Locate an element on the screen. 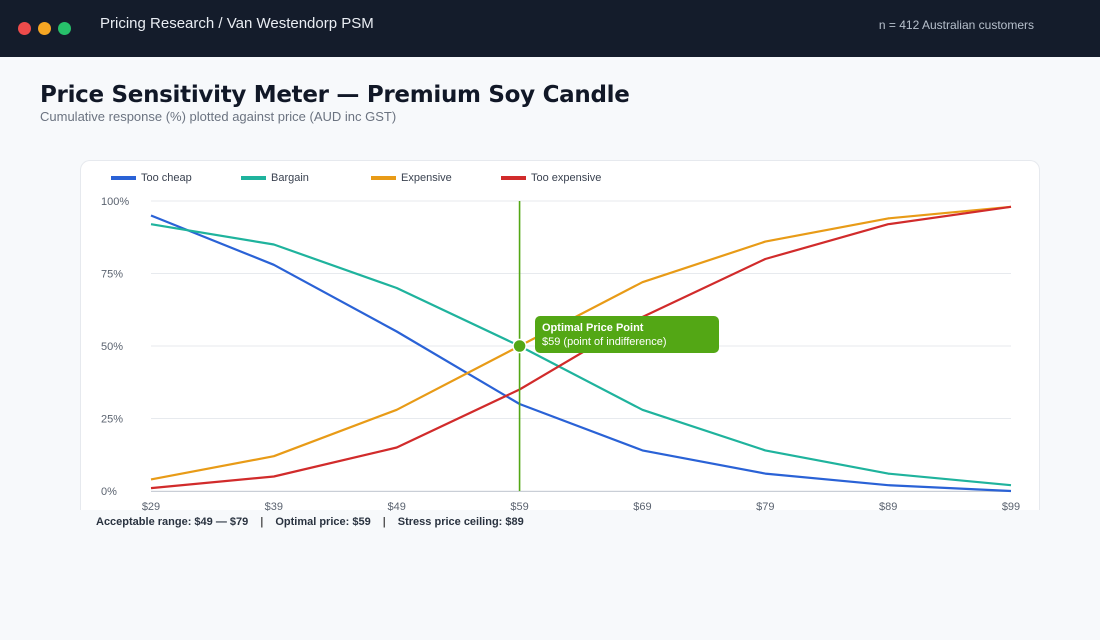 This screenshot has width=1100, height=640. annotation-text: $59 (point of indifference) is located at coordinates (604, 342).